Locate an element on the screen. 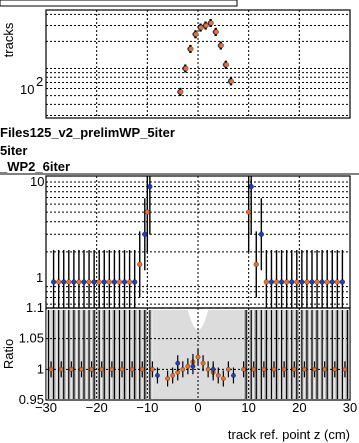 Image resolution: width=359 pixels, height=443 pixels. legend-line-3: _WP2_6iter is located at coordinates (35, 166).